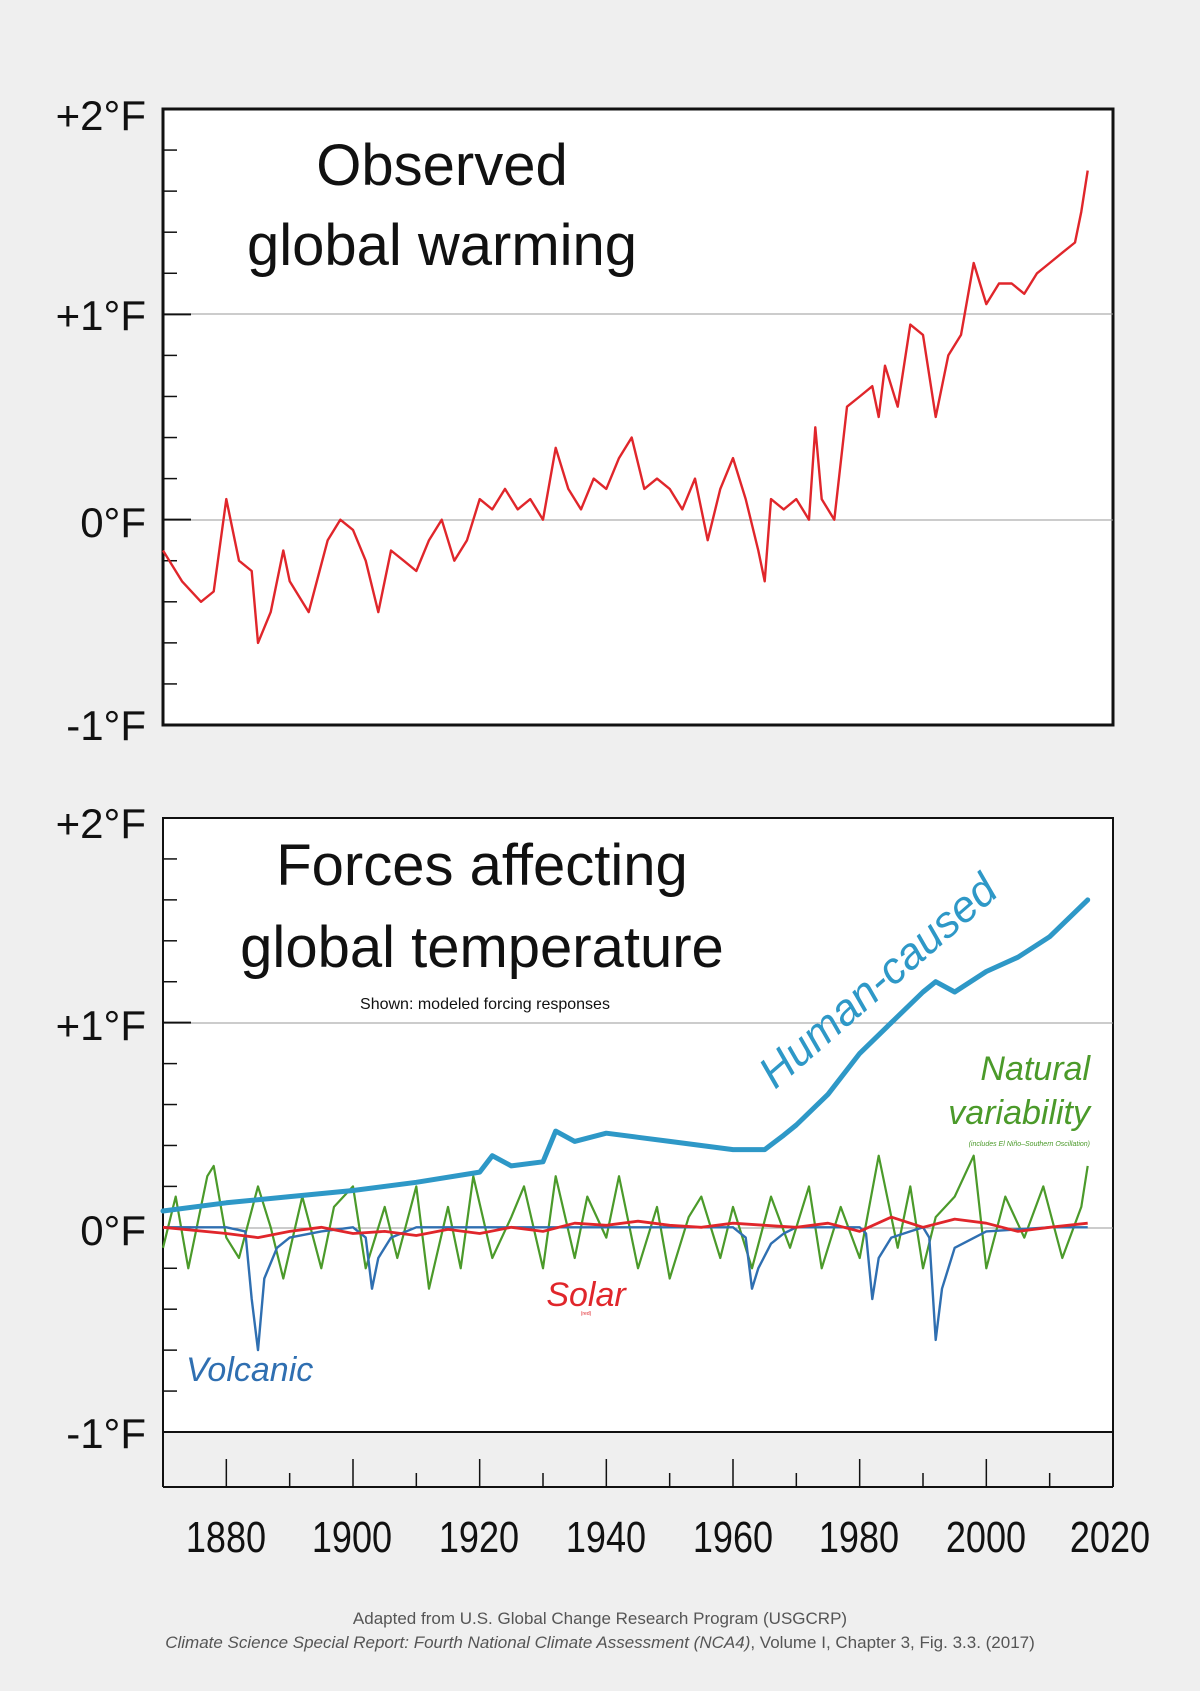 This screenshot has height=1691, width=1200. What do you see at coordinates (625, 1227) in the screenshot?
I see `solar-series-line` at bounding box center [625, 1227].